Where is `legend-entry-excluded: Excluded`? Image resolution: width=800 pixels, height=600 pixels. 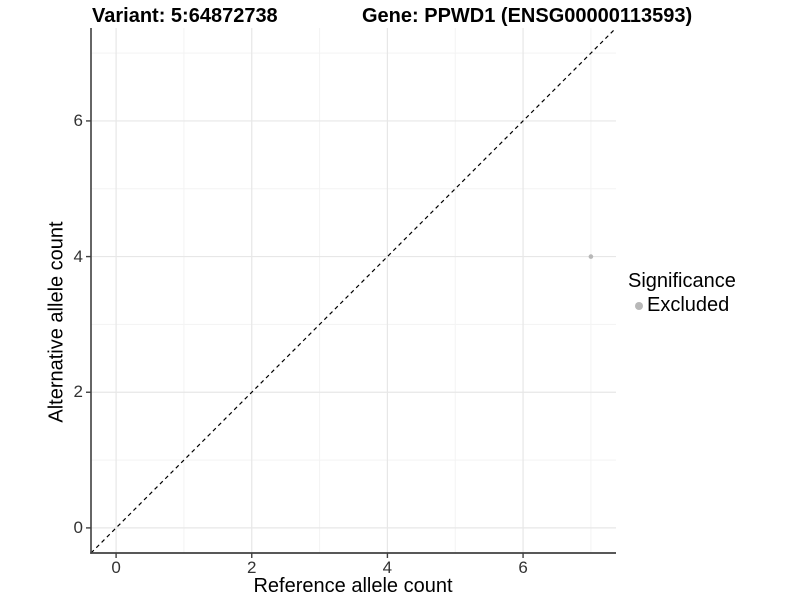 legend-entry-excluded: Excluded is located at coordinates (682, 305).